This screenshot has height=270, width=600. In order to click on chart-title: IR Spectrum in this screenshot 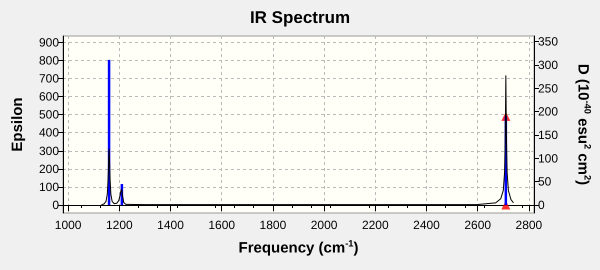, I will do `click(300, 17)`.